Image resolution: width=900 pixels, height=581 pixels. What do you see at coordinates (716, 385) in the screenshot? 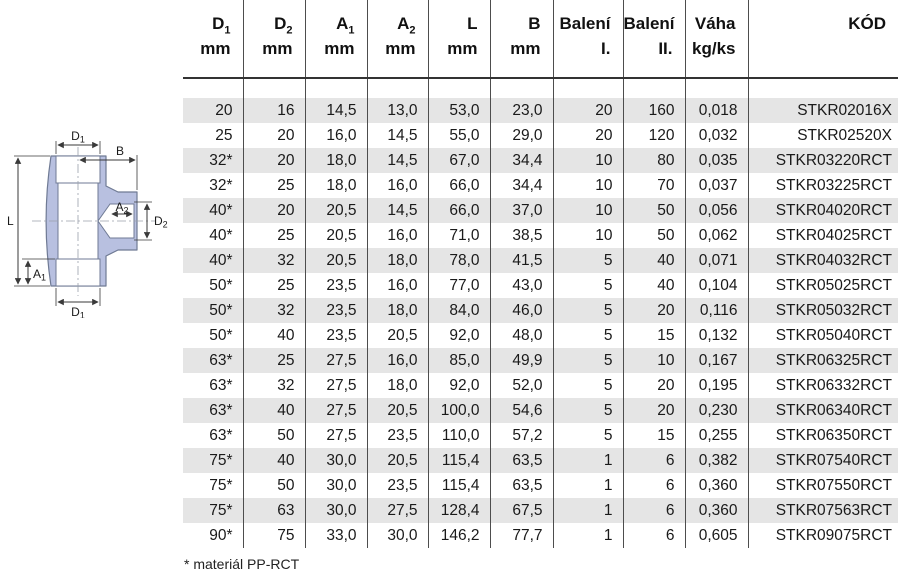
I see `value-cell: 0,195` at bounding box center [716, 385].